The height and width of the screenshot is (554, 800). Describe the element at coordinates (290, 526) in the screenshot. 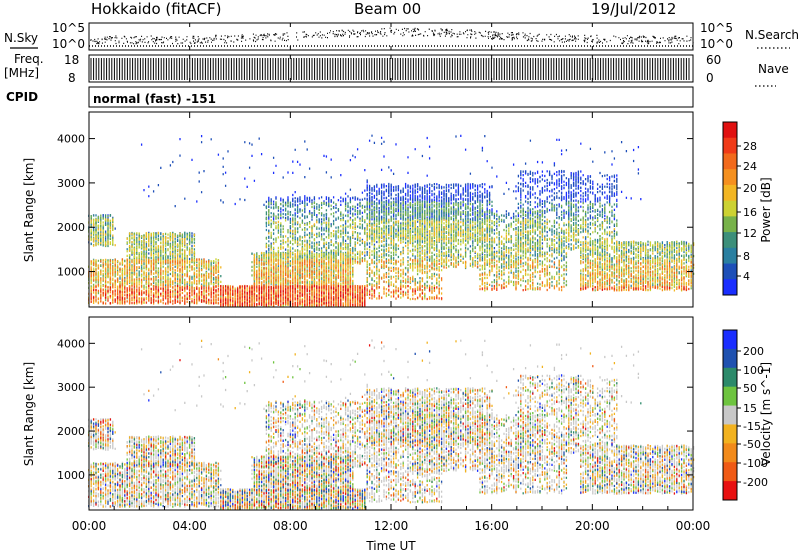

I see `x-tick-label: 08:00` at that location.